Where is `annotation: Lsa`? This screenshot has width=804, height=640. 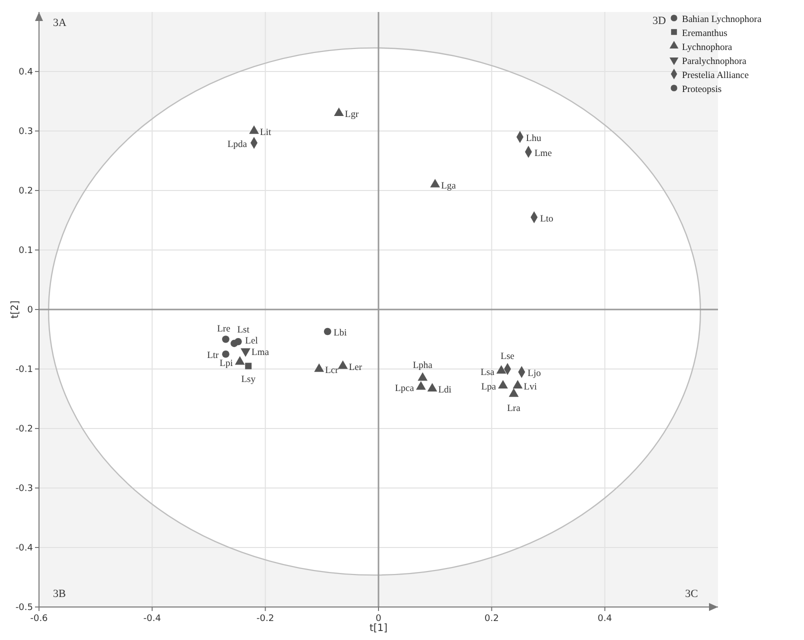 annotation: Lsa is located at coordinates (488, 373).